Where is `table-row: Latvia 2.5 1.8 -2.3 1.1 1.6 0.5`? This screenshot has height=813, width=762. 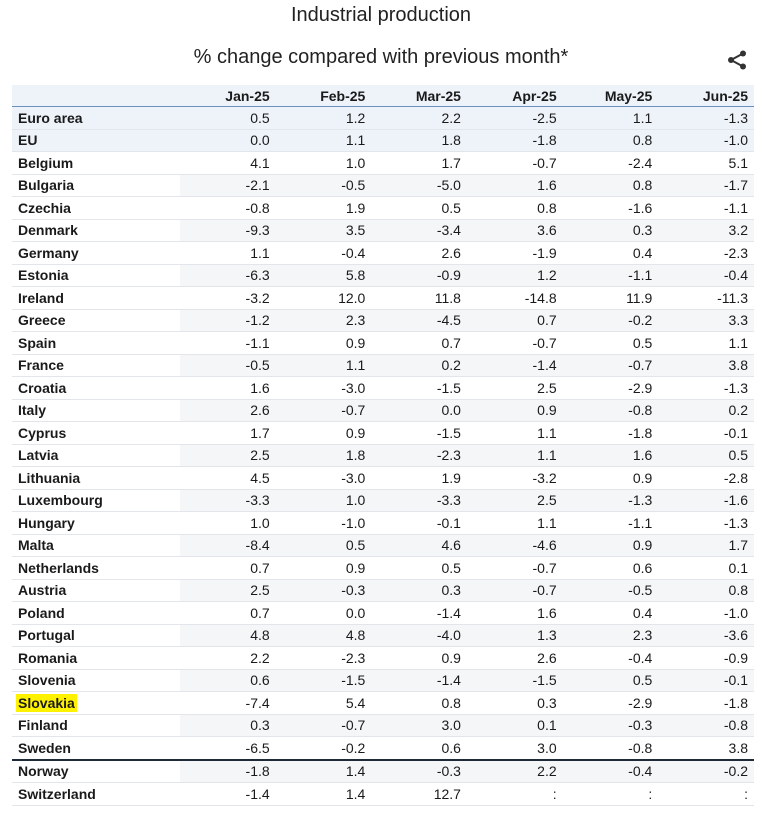 table-row: Latvia 2.5 1.8 -2.3 1.1 1.6 0.5 is located at coordinates (383, 455).